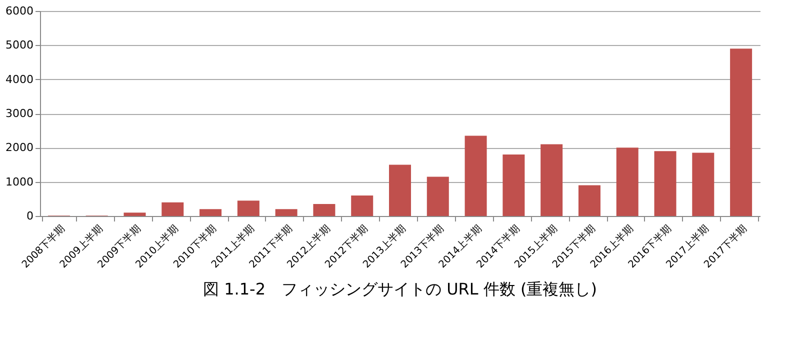 This screenshot has width=800, height=344. What do you see at coordinates (20, 181) in the screenshot?
I see `y-tick-label: 1000` at bounding box center [20, 181].